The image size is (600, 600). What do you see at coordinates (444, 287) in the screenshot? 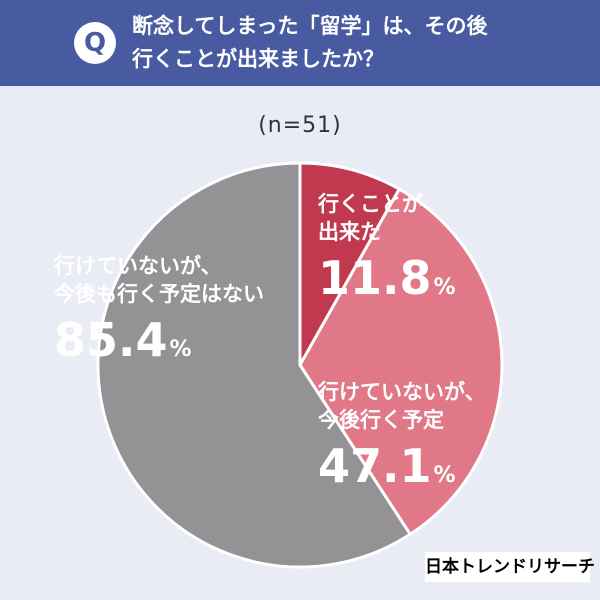
I see `slice-value-went-unit: %` at bounding box center [444, 287].